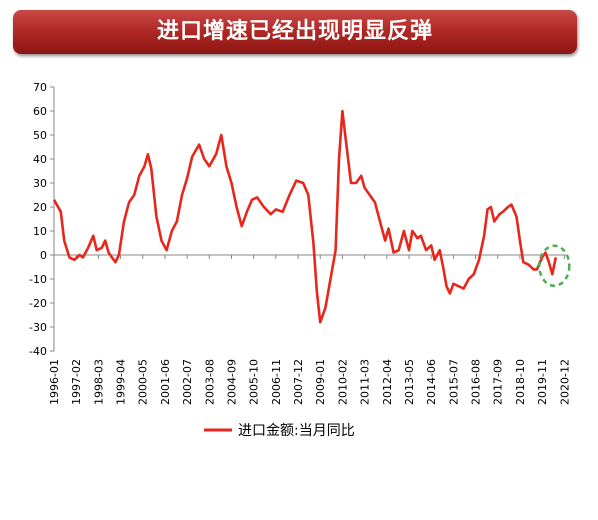  Describe the element at coordinates (320, 382) in the screenshot. I see `x-tick-label: 2009-01` at that location.